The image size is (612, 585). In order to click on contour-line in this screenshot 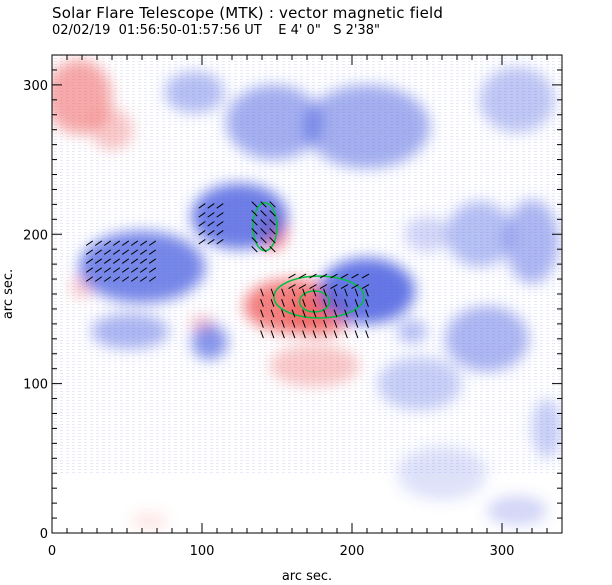, I will do `click(314, 301)`.